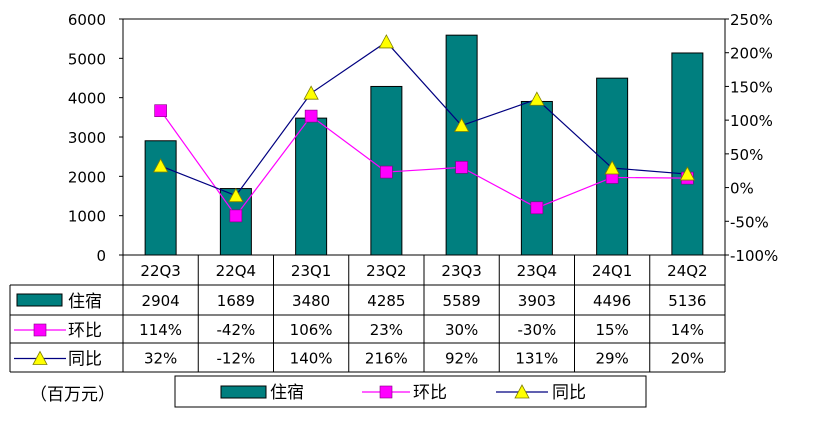 Image resolution: width=816 pixels, height=424 pixels. I want to click on left-axis-tick-label: 1000, so click(87, 217).